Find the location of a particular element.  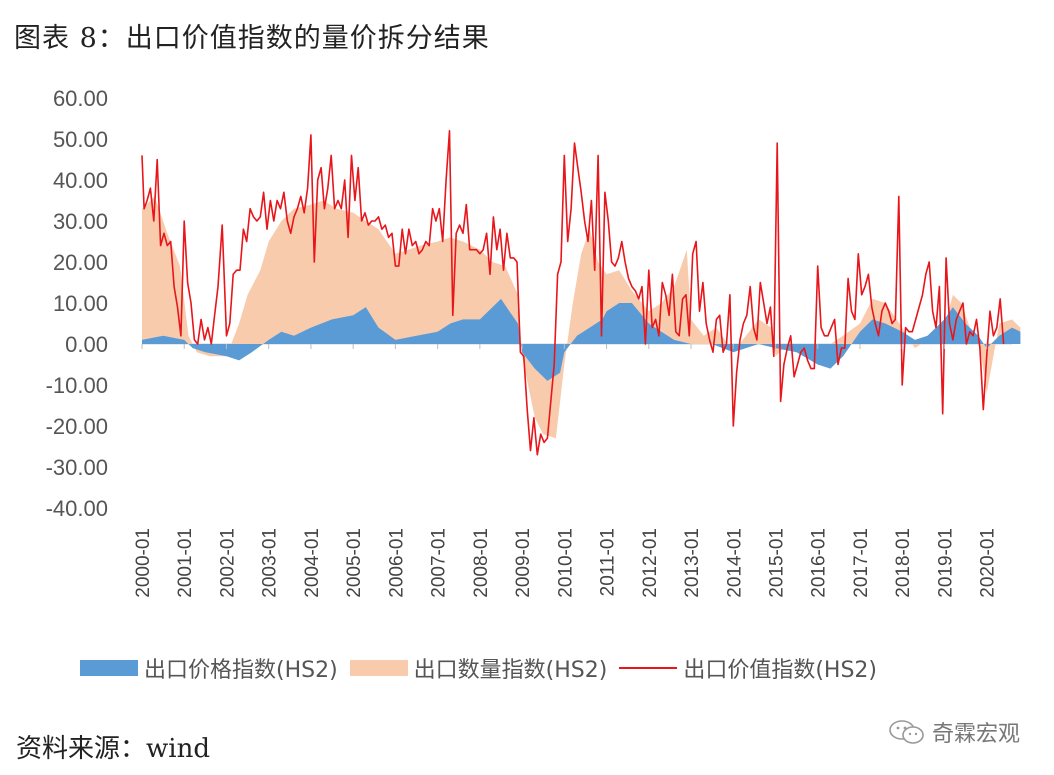

x-tick-label: 2000-01 is located at coordinates (143, 563).